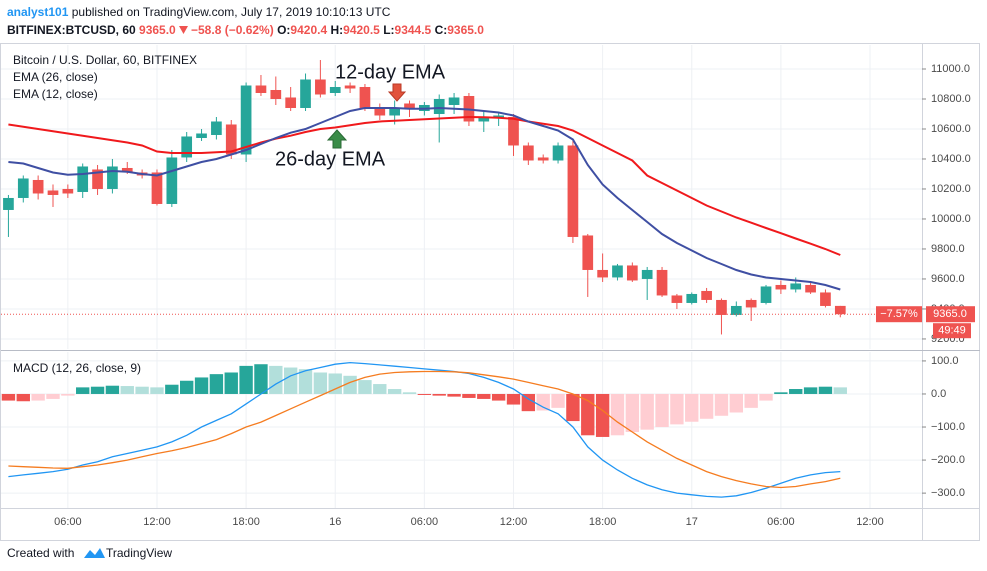 The image size is (987, 571). Describe the element at coordinates (951, 99) in the screenshot. I see `y-tick-label: 10800.0` at that location.